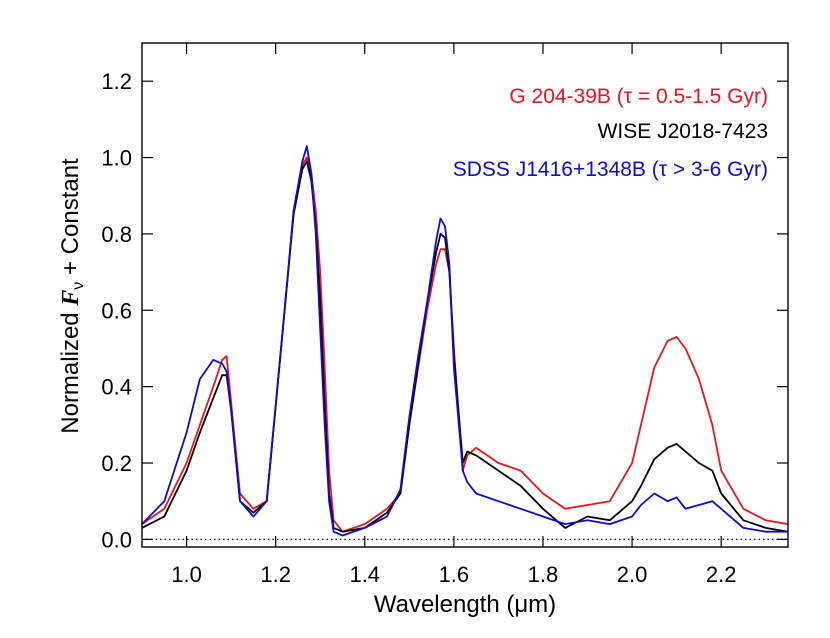  I want to click on y-tick-label: 1.2, so click(116, 81).